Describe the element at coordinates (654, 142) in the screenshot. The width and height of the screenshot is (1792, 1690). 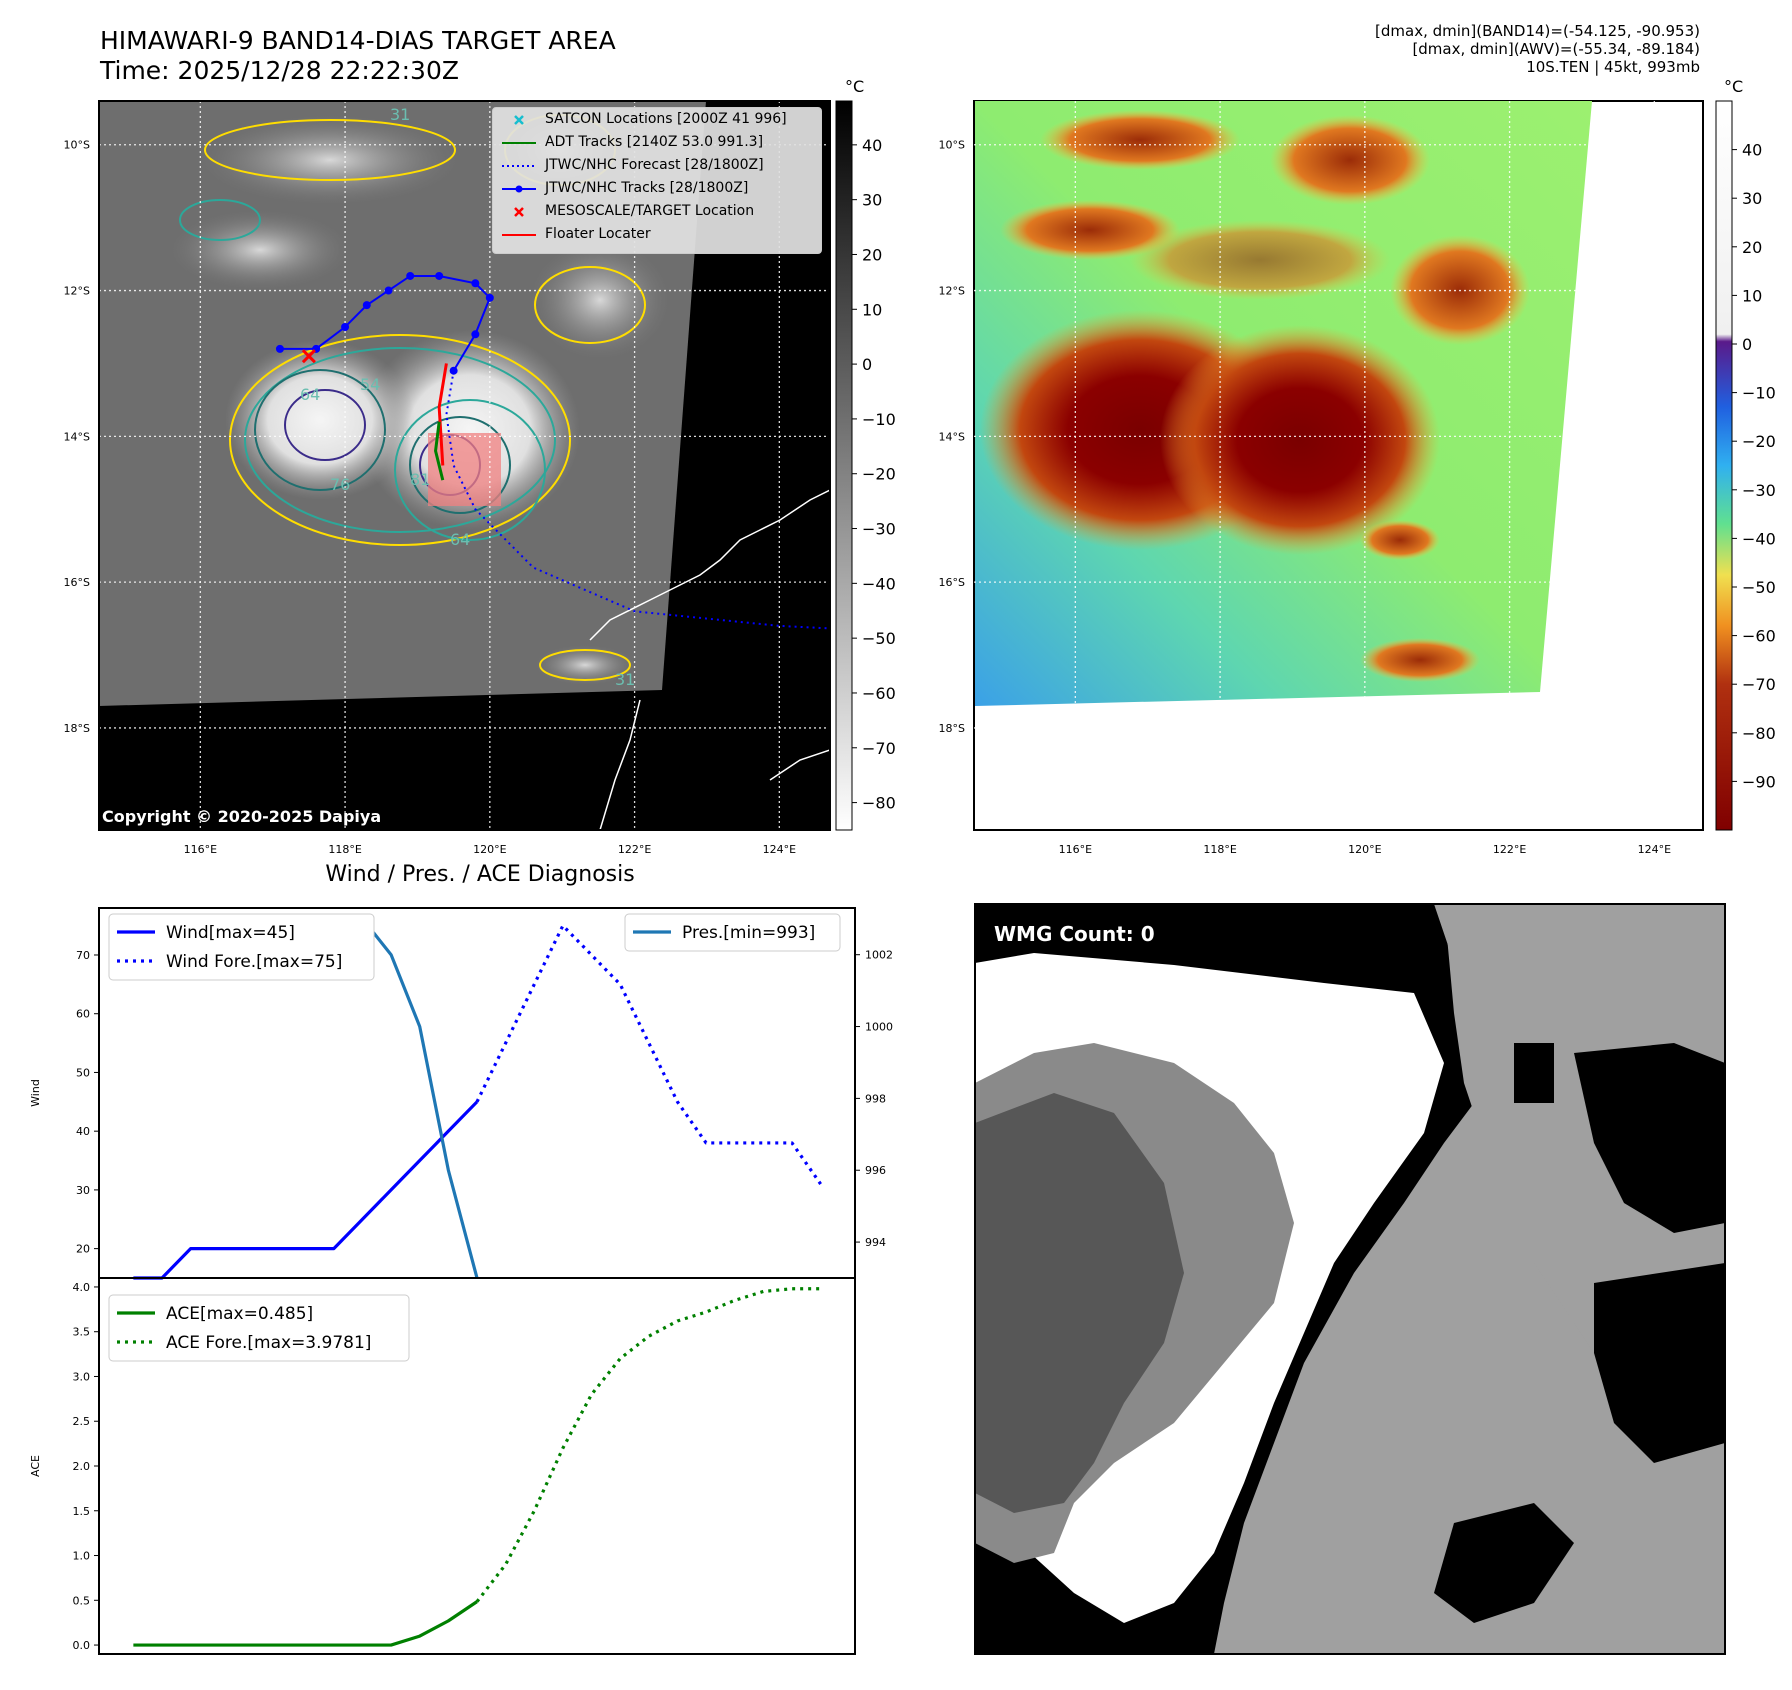
I see `legend-label: ADT Tracks [2140Z 53.0 991.3]` at that location.